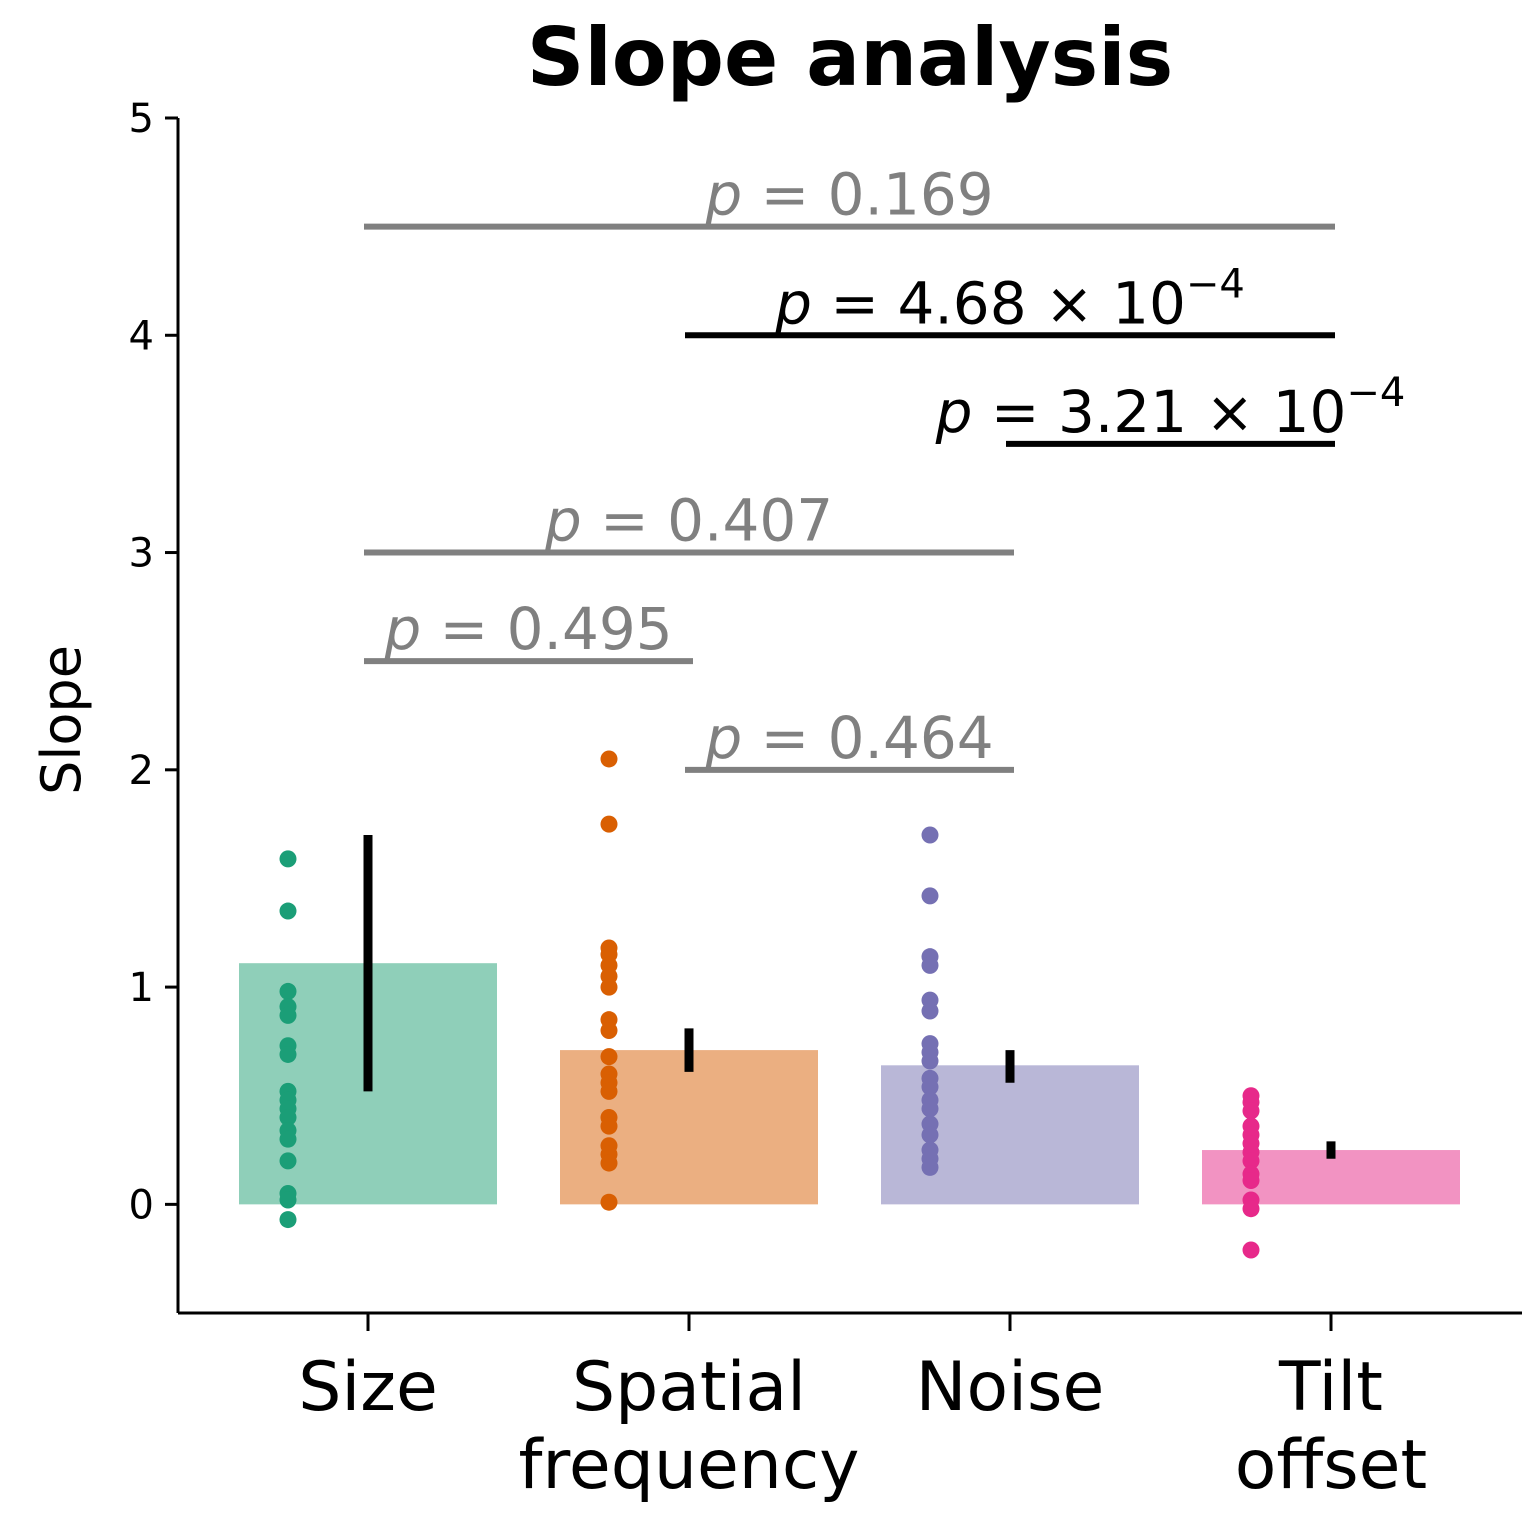 The width and height of the screenshot is (1536, 1536). I want to click on x-tick-label-2-0: Noise, so click(1010, 1387).